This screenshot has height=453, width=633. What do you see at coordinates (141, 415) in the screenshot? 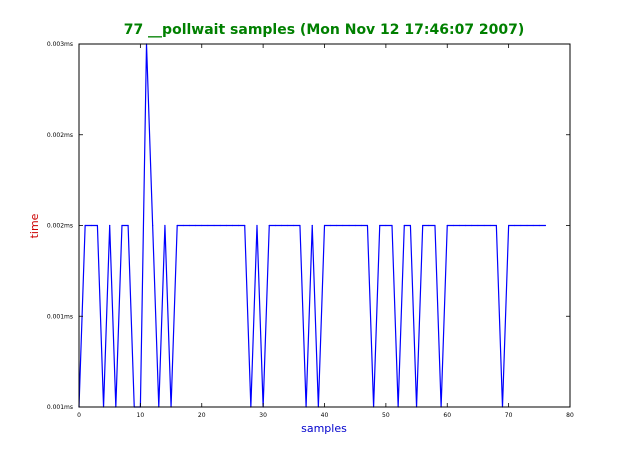
I see `x-tick-label: 10` at bounding box center [141, 415].